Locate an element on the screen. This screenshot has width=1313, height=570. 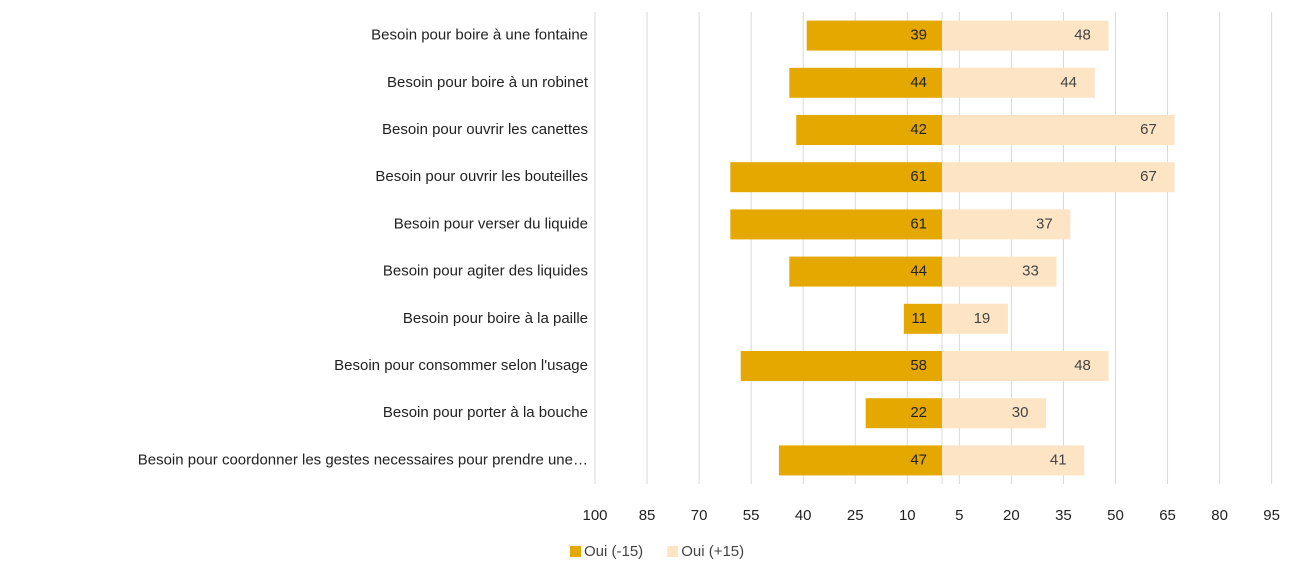
x-tick-label: 35 is located at coordinates (1063, 515).